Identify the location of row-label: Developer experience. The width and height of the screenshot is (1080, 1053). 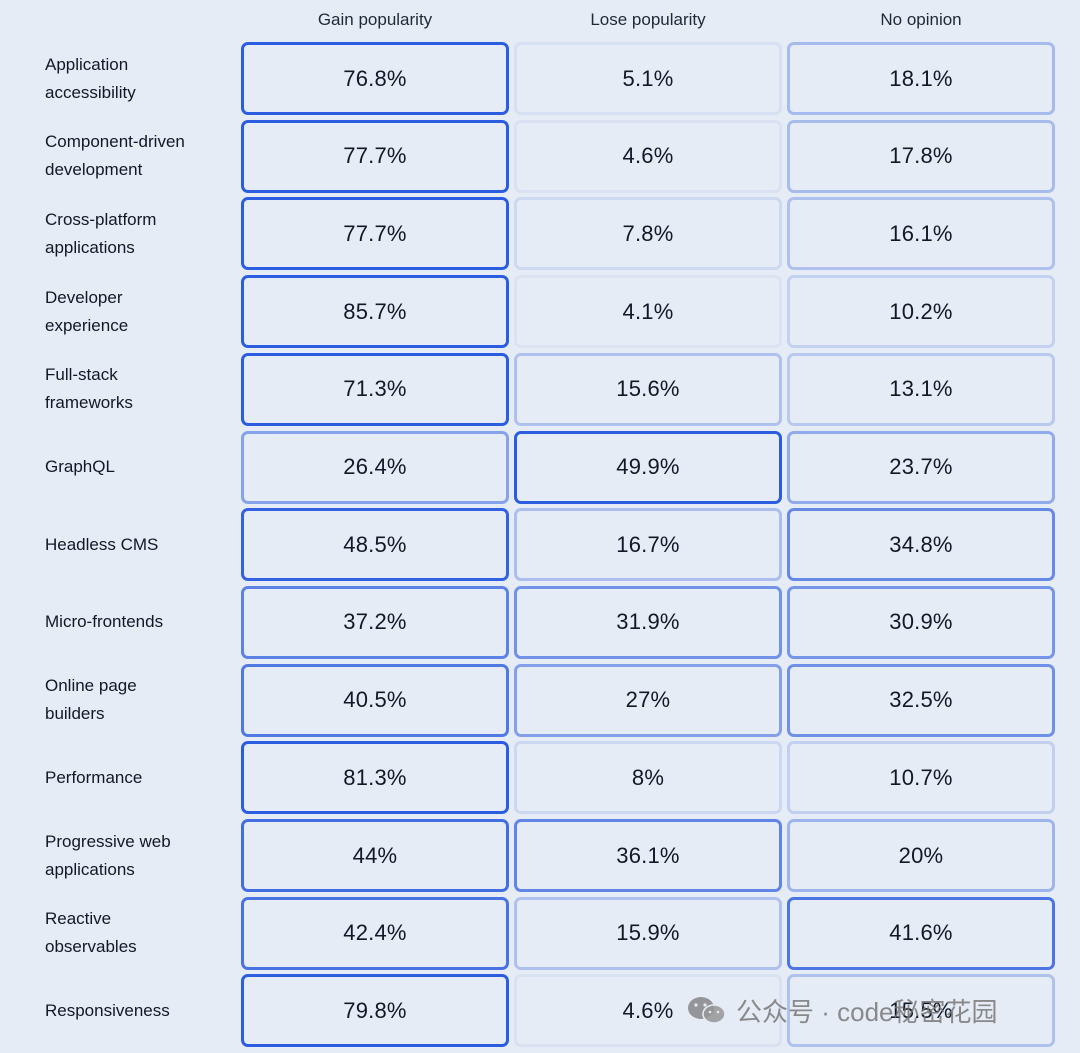
(137, 311).